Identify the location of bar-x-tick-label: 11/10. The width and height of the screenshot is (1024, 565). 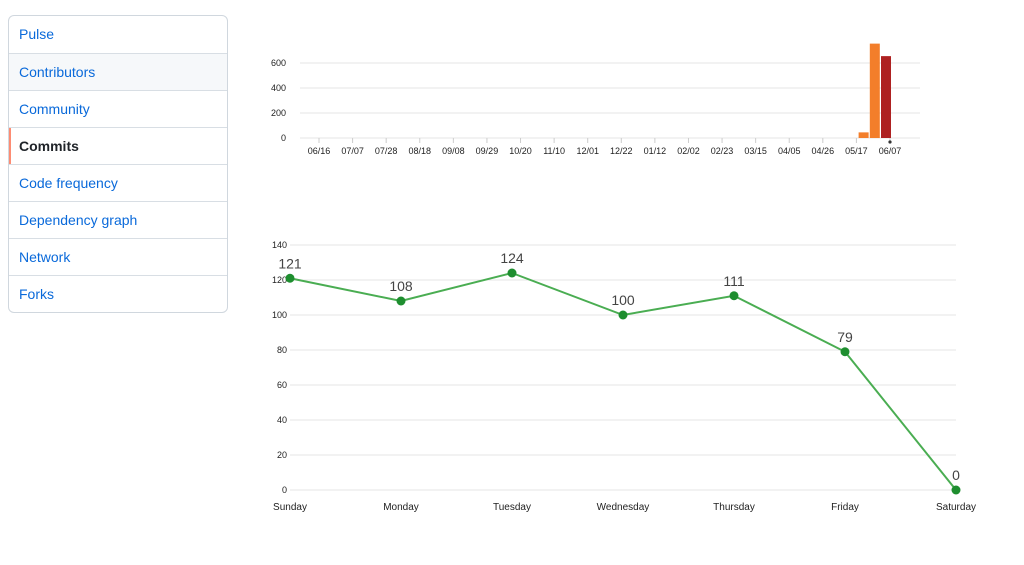
(554, 151).